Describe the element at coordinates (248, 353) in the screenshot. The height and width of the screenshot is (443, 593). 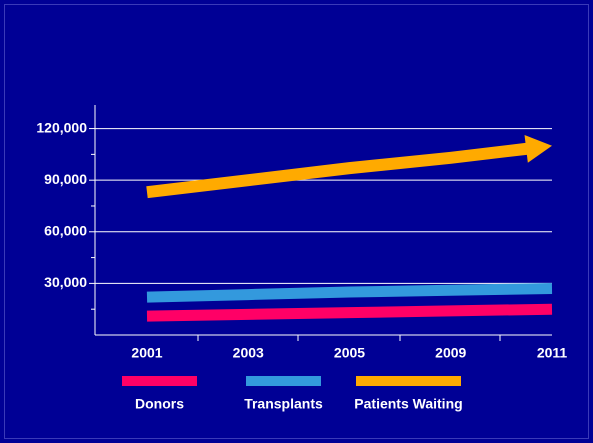
I see `x-tick-label: 2003` at that location.